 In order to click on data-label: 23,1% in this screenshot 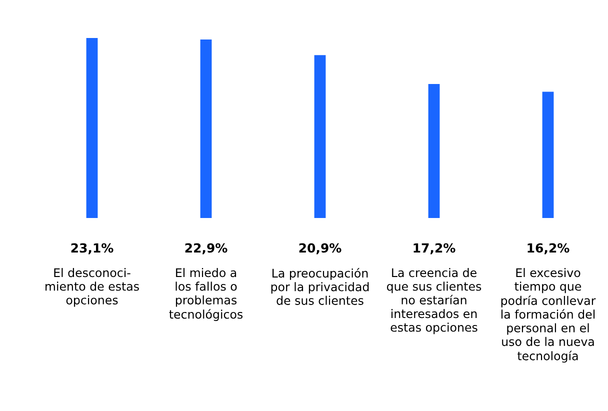, I will do `click(92, 248)`.